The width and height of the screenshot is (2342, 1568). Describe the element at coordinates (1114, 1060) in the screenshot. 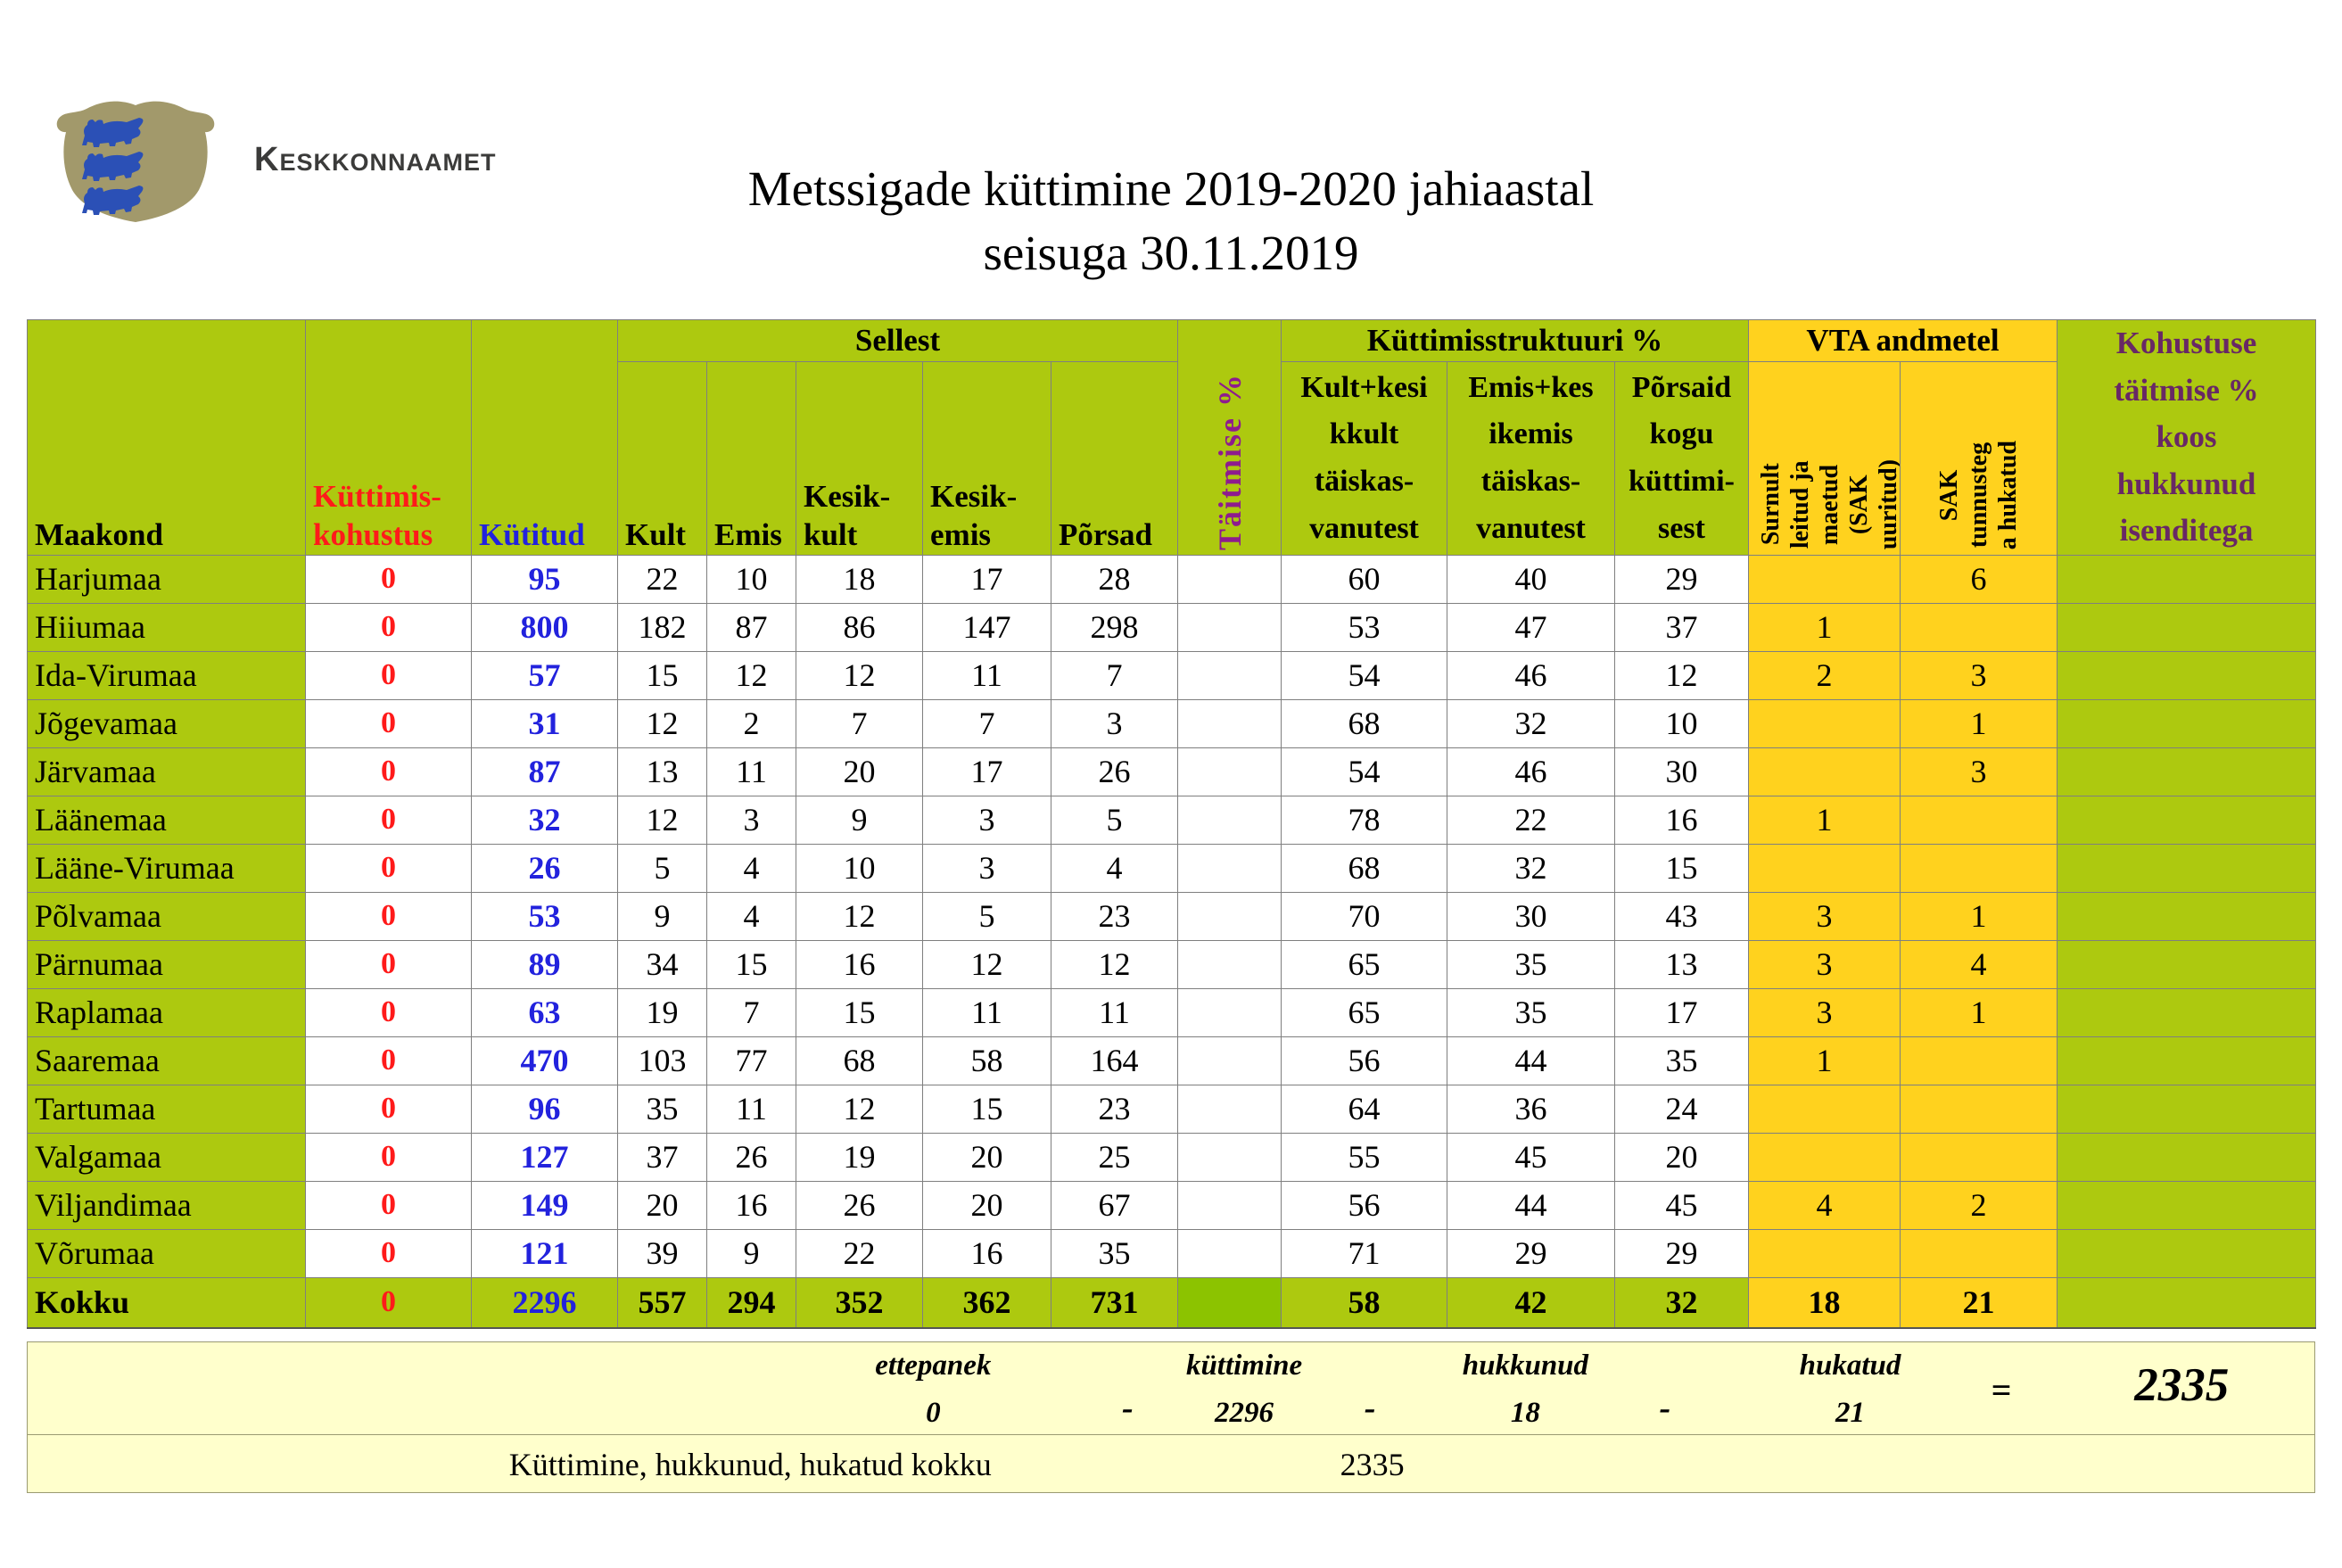

I see `cell-porsad: 164` at that location.